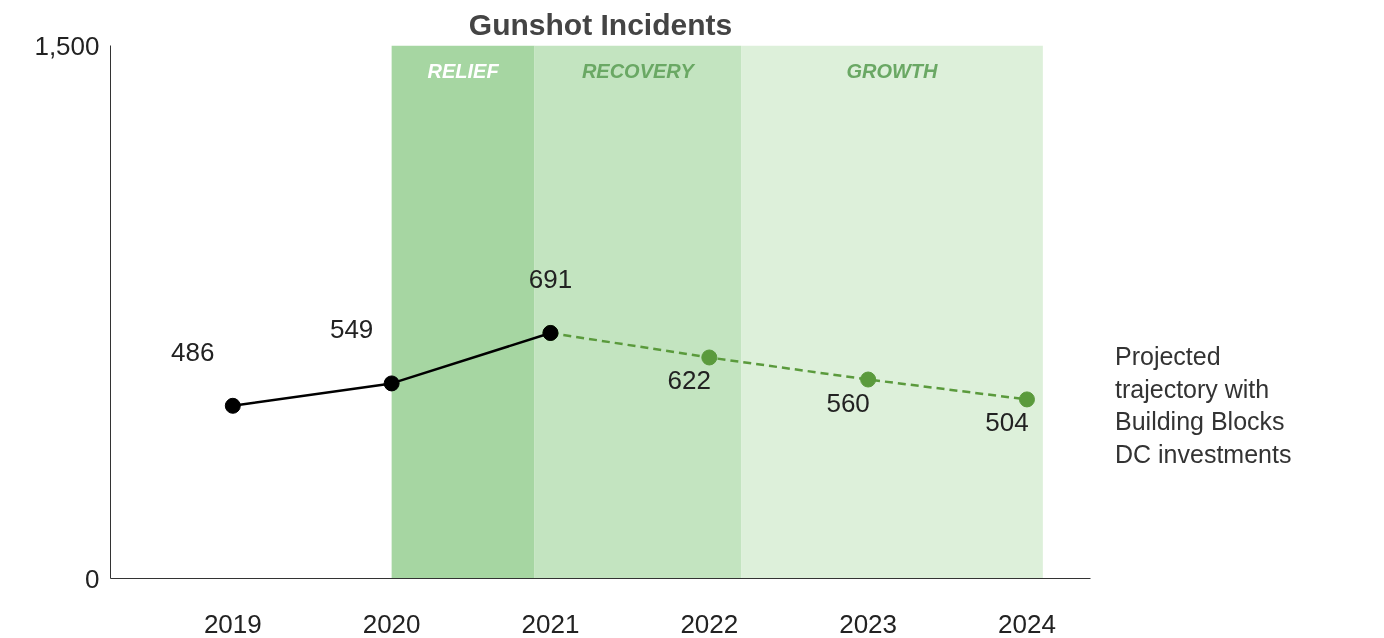 This screenshot has height=638, width=1384. I want to click on data-label: 622, so click(689, 380).